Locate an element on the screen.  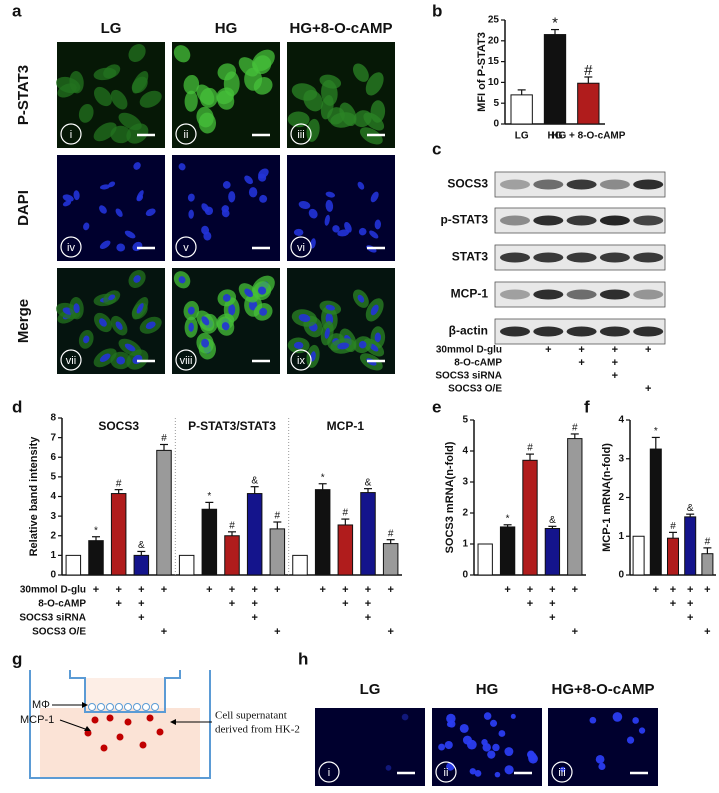
numeral: i is located at coordinates (71, 135).